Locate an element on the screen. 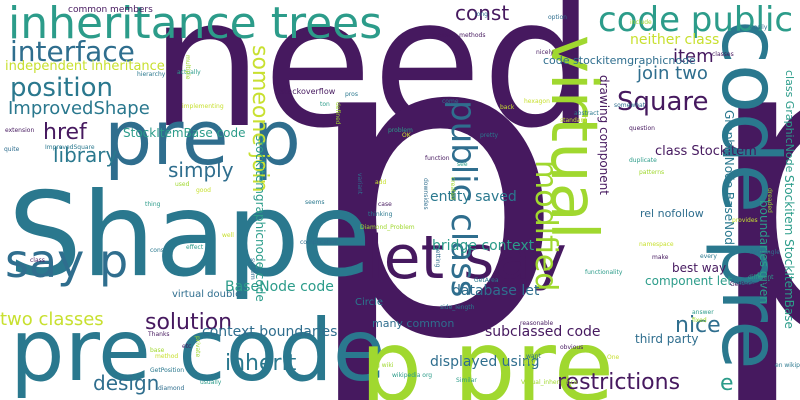 The image size is (800, 400). tiny-word: multiple is located at coordinates (187, 67).